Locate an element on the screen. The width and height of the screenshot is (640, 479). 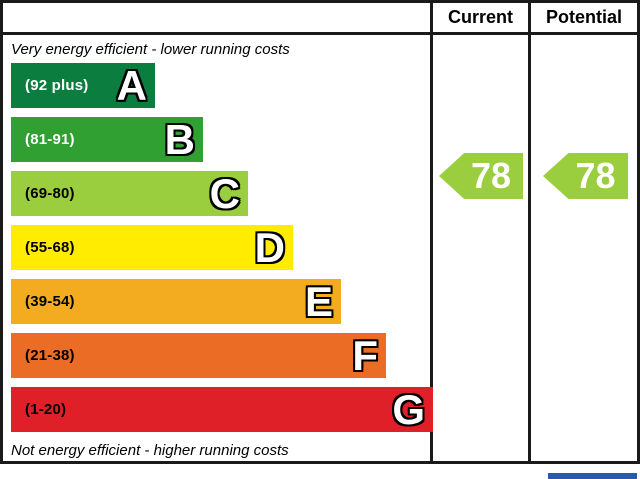
band-letter: B is located at coordinates (179, 139).